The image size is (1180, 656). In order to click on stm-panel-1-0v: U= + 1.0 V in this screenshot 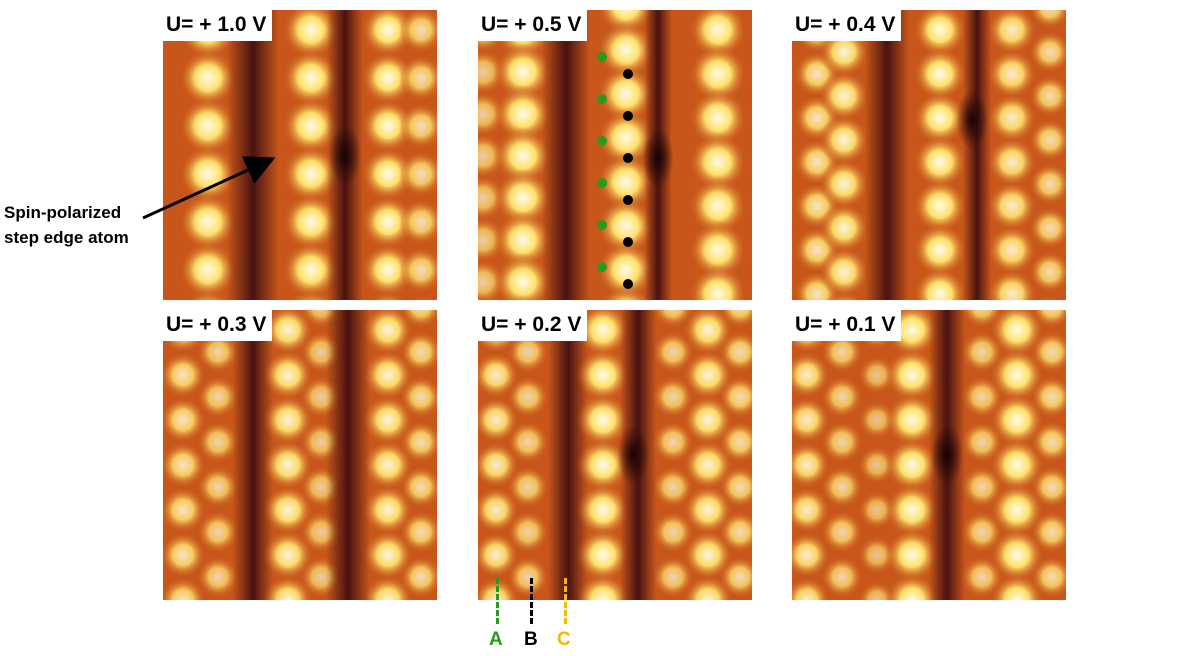, I will do `click(300, 155)`.